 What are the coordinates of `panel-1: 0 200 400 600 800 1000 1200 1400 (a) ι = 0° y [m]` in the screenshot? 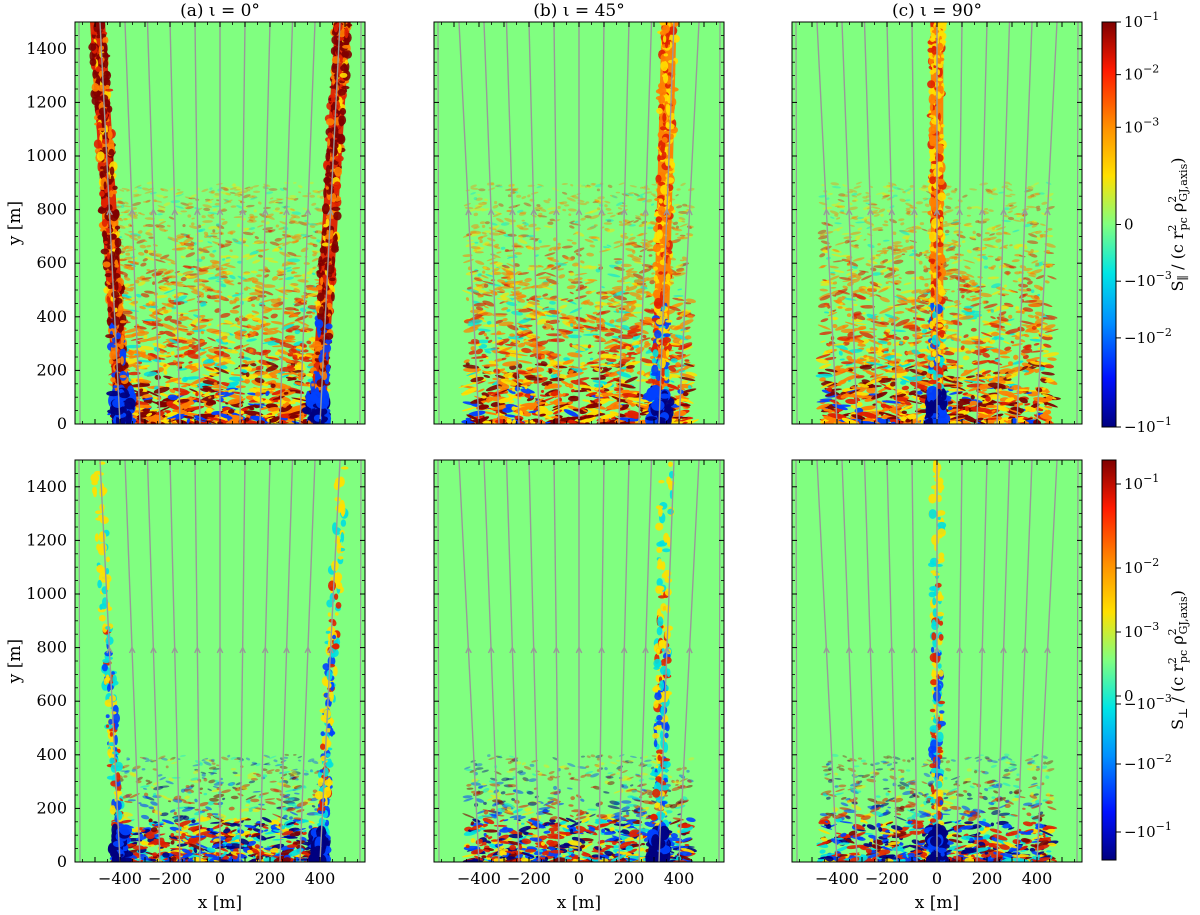 It's located at (185, 217).